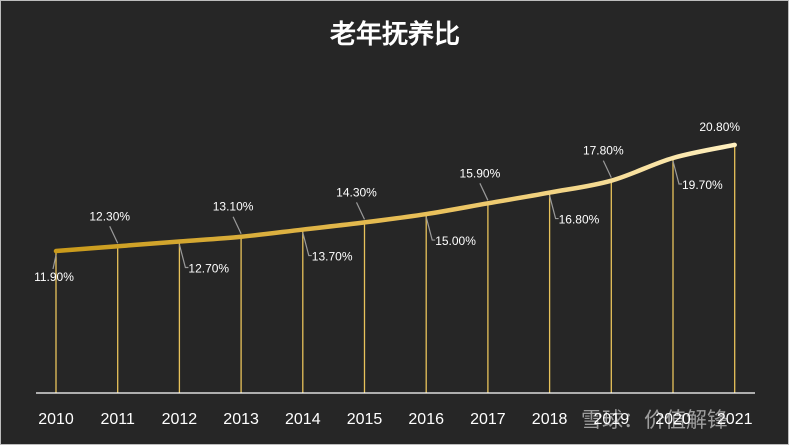 The width and height of the screenshot is (789, 446). Describe the element at coordinates (488, 419) in the screenshot. I see `x-tick-label: 2017` at that location.